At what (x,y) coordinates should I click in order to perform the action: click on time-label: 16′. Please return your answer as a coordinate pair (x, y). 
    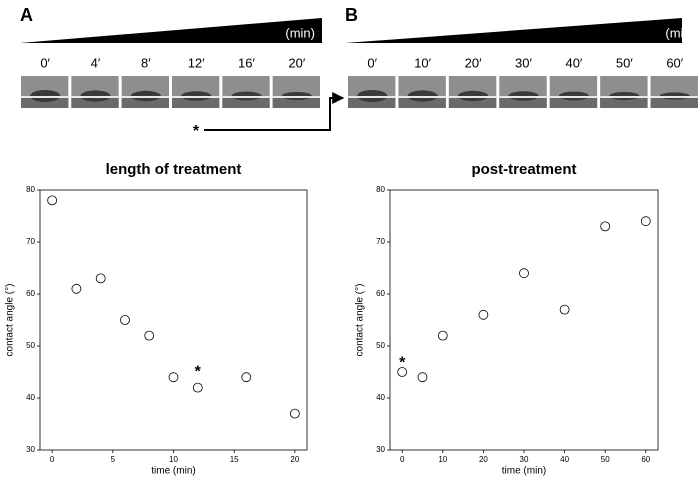
    Looking at the image, I should click on (246, 62).